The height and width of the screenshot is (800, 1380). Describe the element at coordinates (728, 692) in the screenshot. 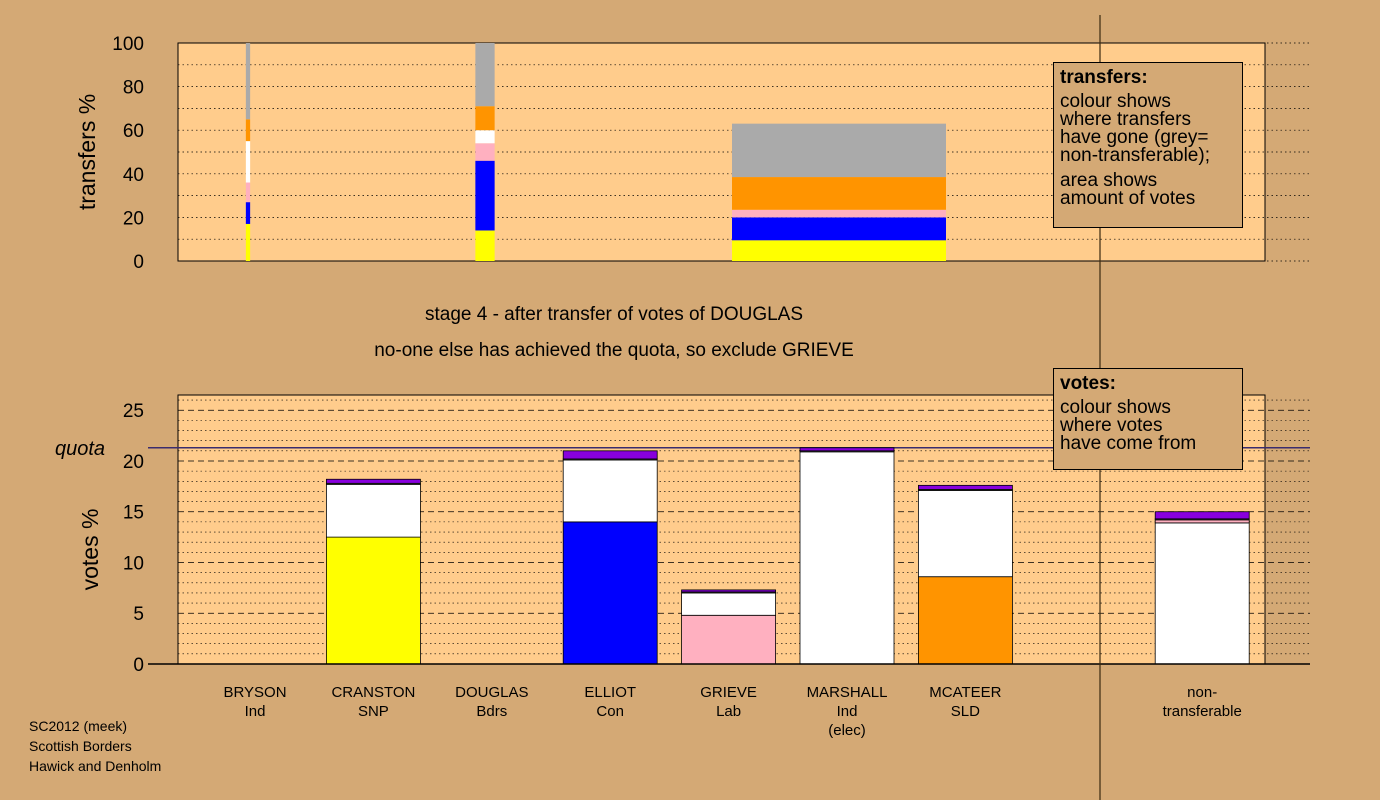

I see `candidate-name-label: GRIEVE` at that location.